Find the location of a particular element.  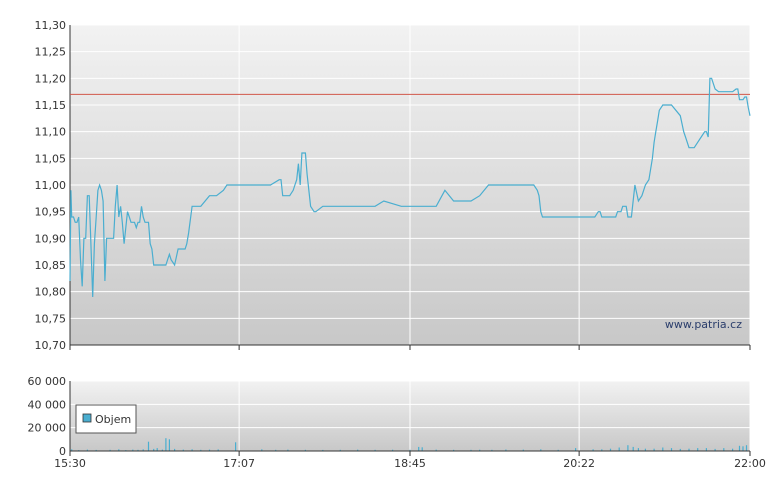

price-y-tick-label: 11,00 is located at coordinates (51, 185).